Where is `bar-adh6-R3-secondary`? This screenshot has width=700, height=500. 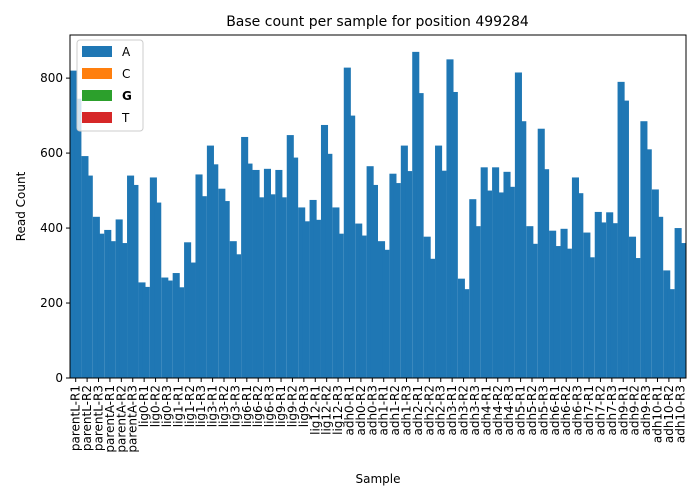 bar-adh6-R3-secondary is located at coordinates (575, 277).